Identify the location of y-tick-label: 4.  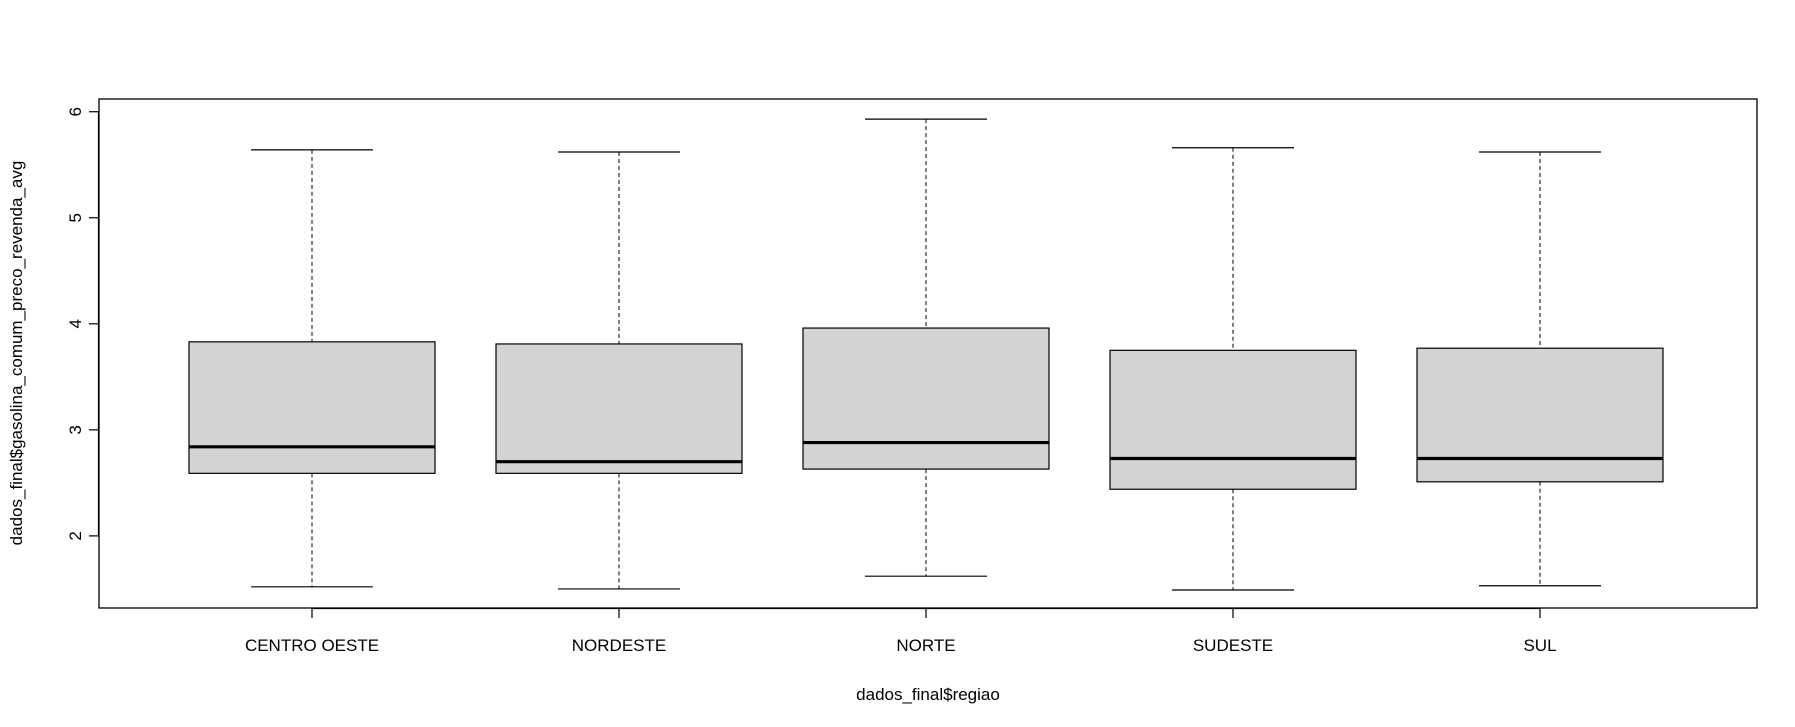
(75, 323).